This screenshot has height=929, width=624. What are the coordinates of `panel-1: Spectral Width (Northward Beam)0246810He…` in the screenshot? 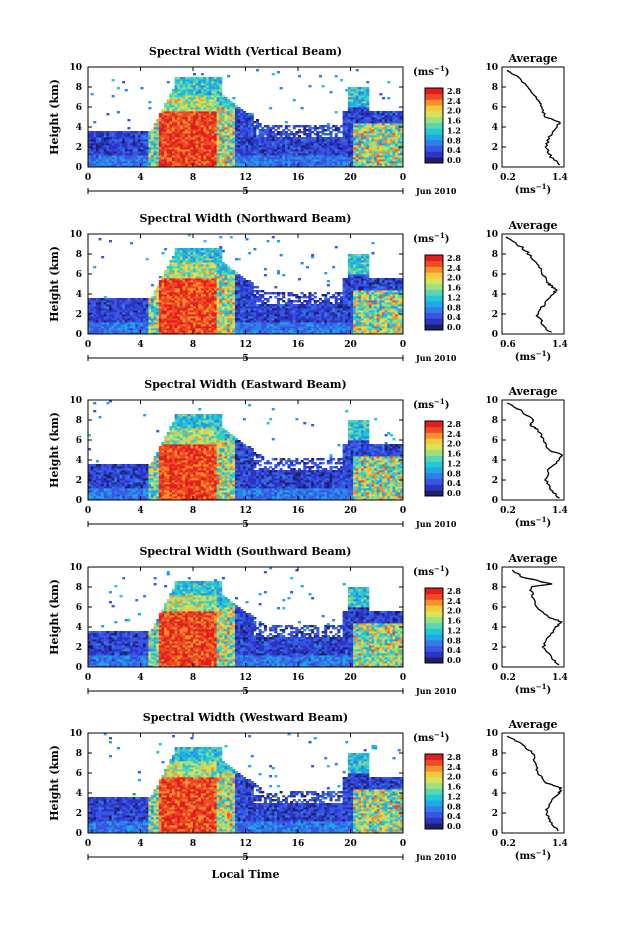 It's located at (308, 288).